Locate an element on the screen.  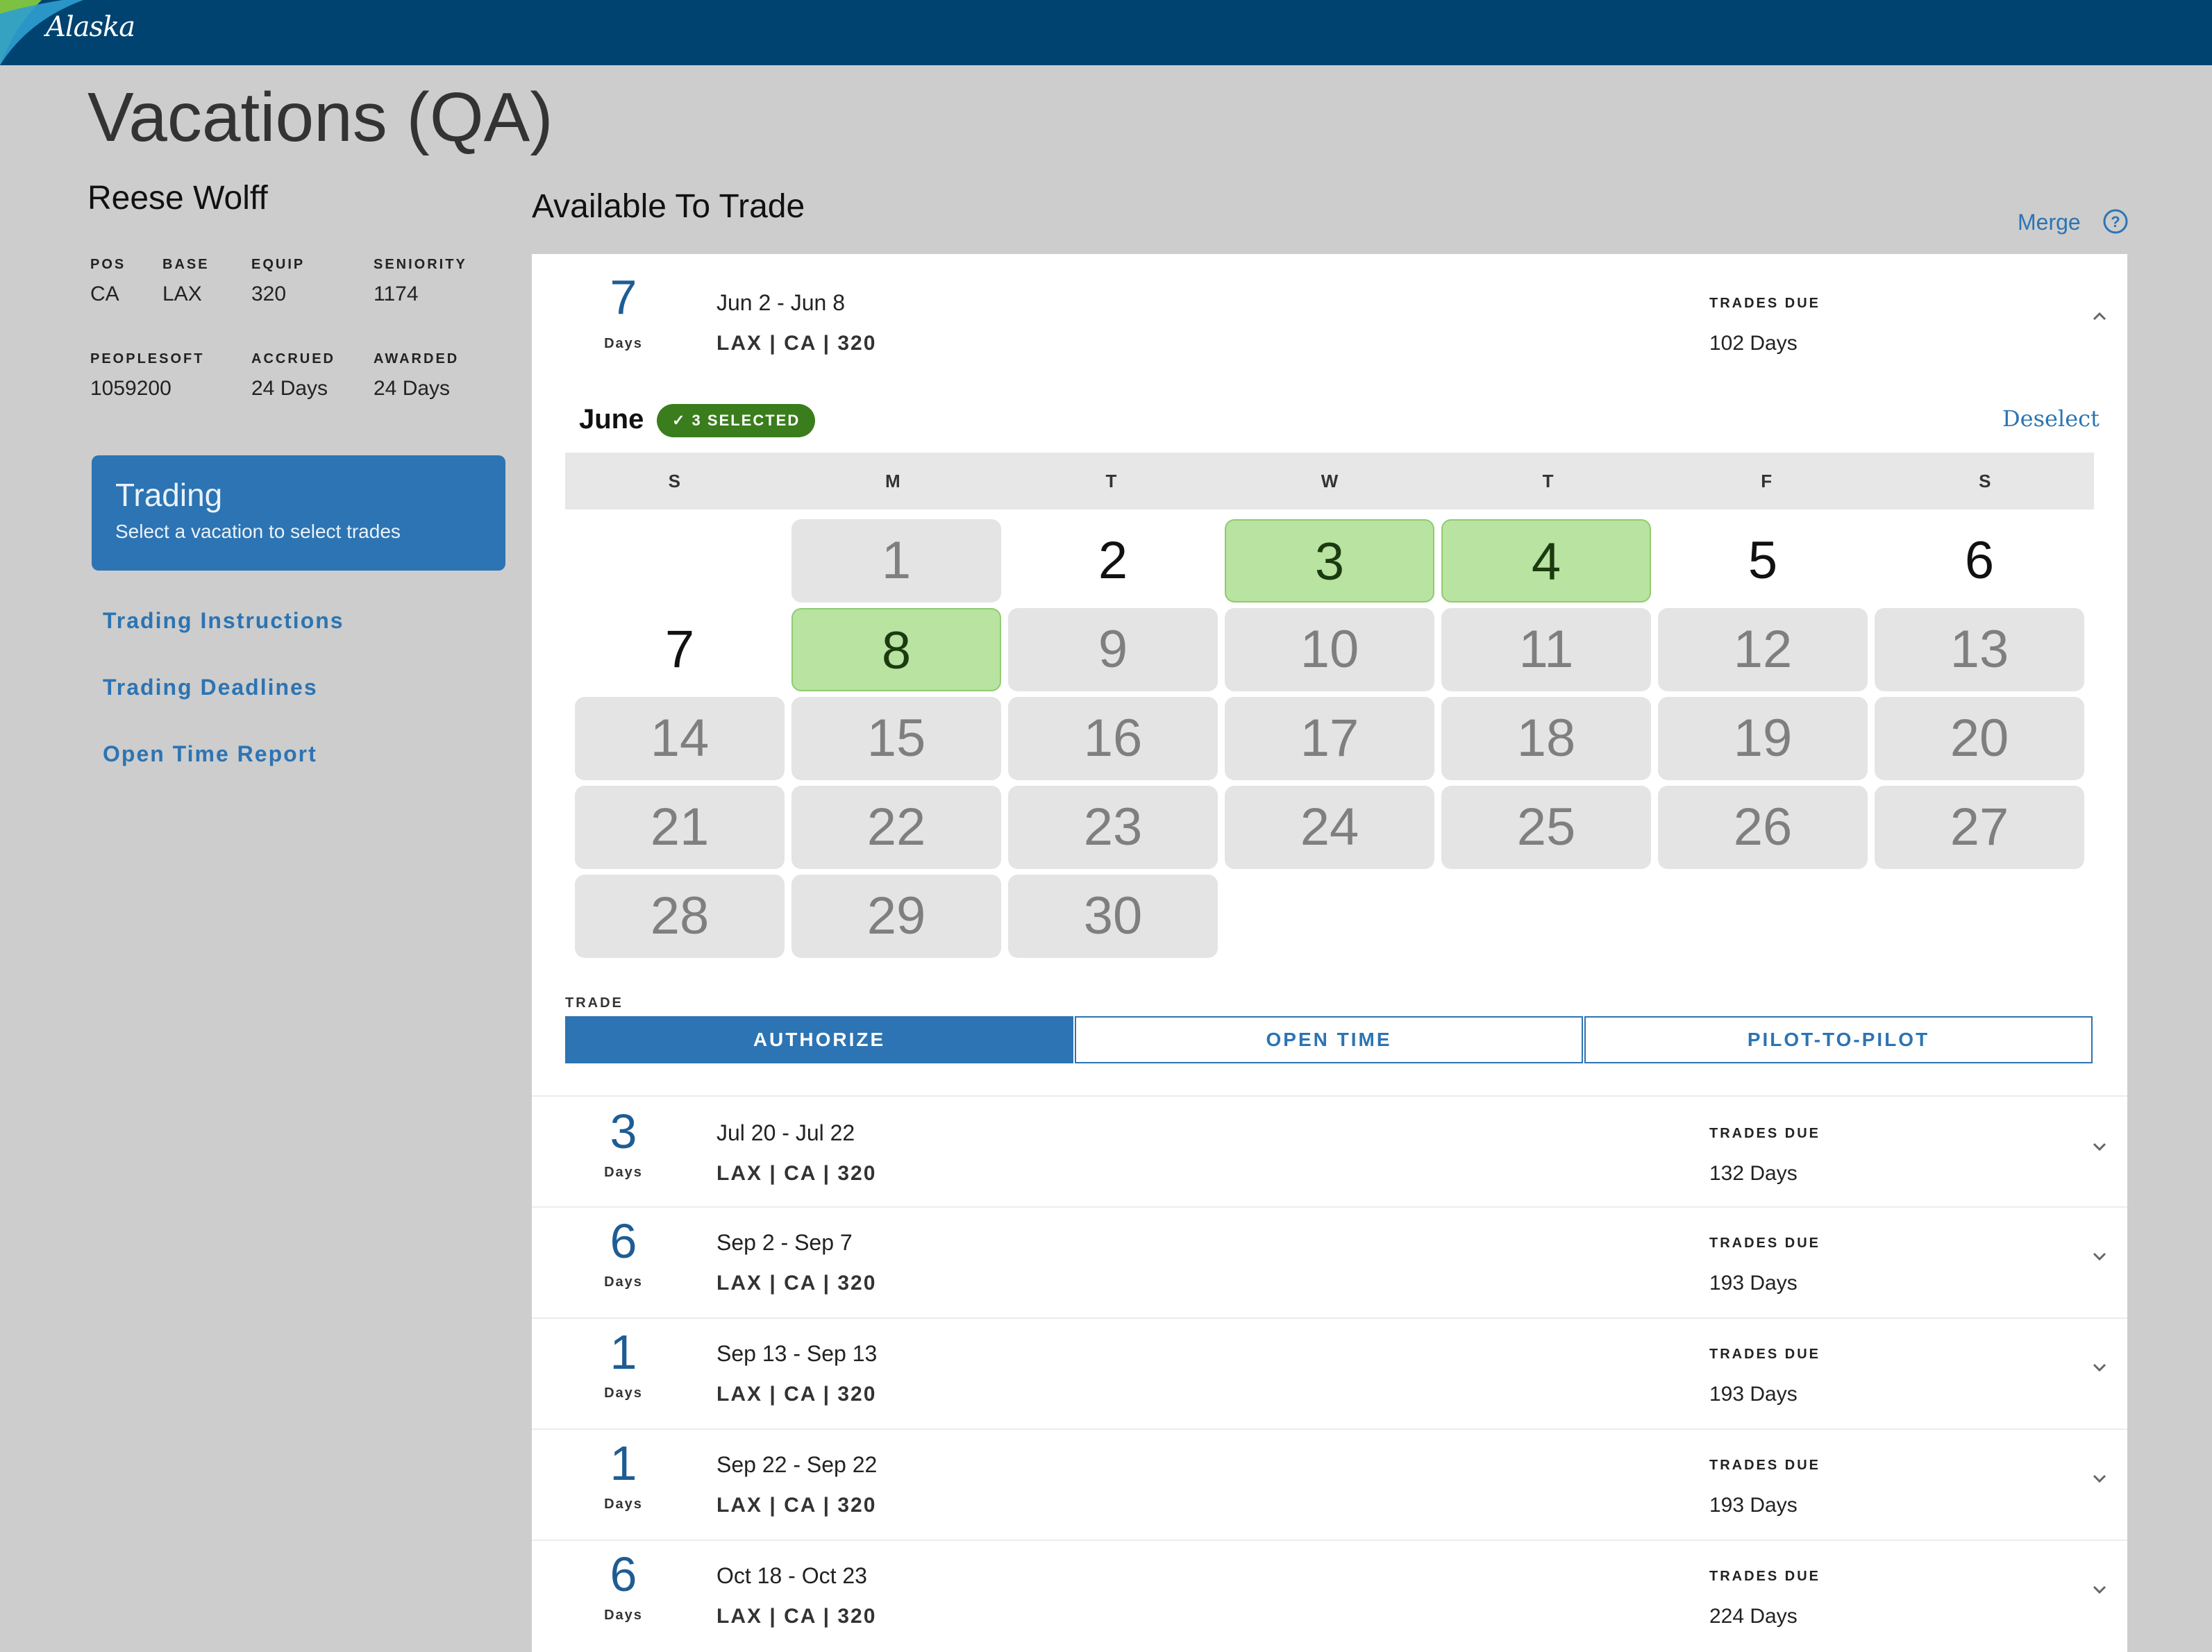
stat-pos: POS CA is located at coordinates (108, 281).